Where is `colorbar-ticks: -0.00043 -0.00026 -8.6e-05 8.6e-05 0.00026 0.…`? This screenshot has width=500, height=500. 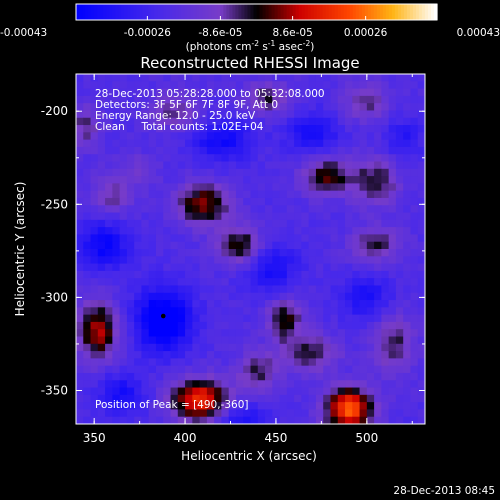
colorbar-ticks: -0.00043 -0.00026 -8.6e-05 8.6e-05 0.00026 0.… is located at coordinates (250, 27).